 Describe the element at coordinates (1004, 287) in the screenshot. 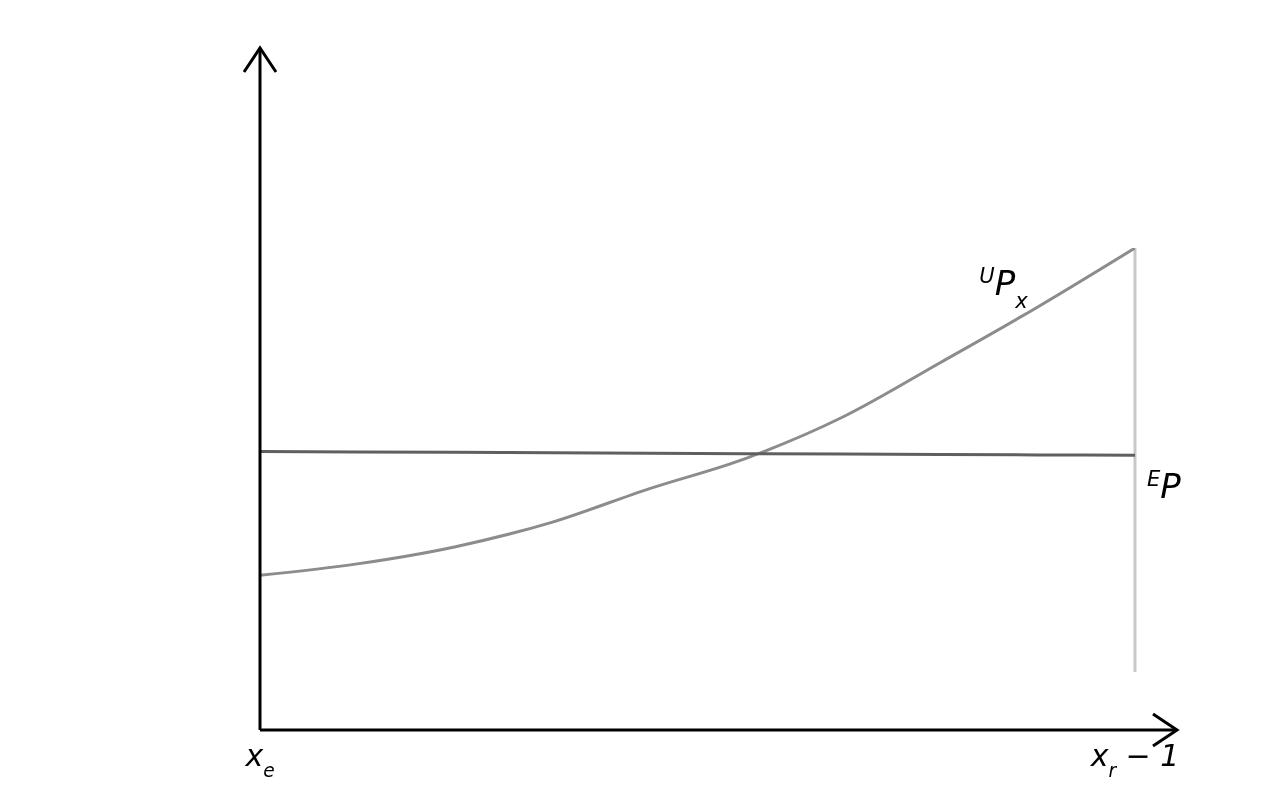

I see `series-label: $^{U}$P$_{x}$` at that location.